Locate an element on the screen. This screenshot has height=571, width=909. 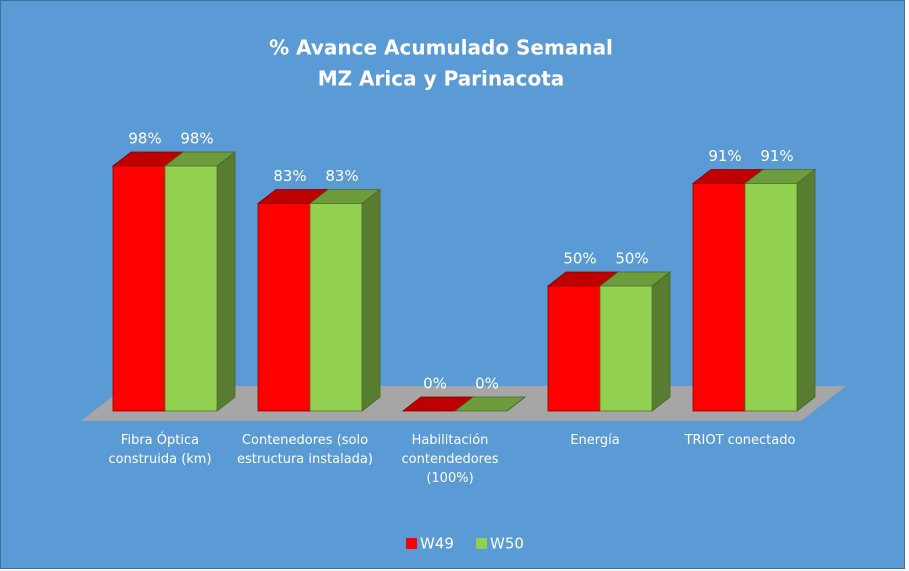
bar-top is located at coordinates (490, 404).